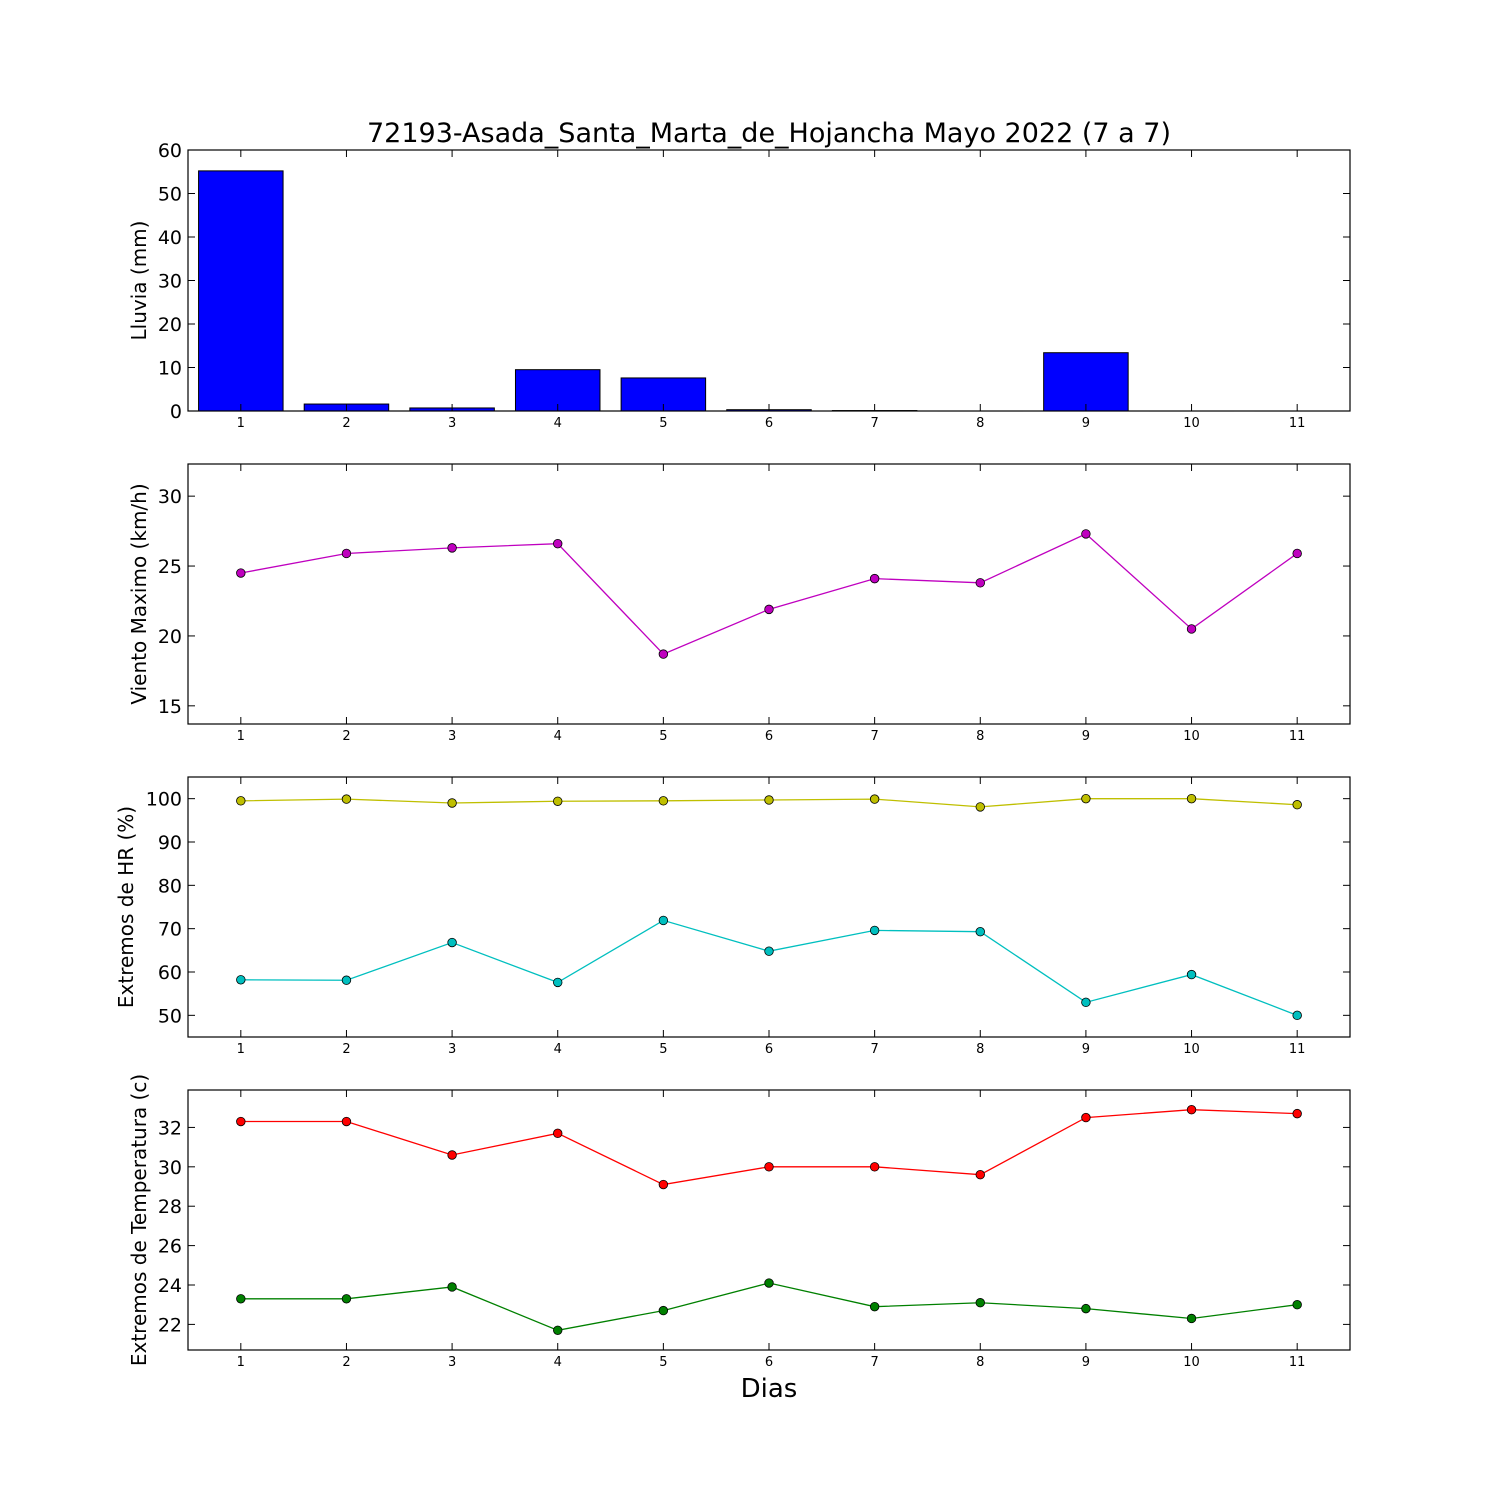 This screenshot has height=1500, width=1500. I want to click on y-tick-label: 24, so click(170, 1286).